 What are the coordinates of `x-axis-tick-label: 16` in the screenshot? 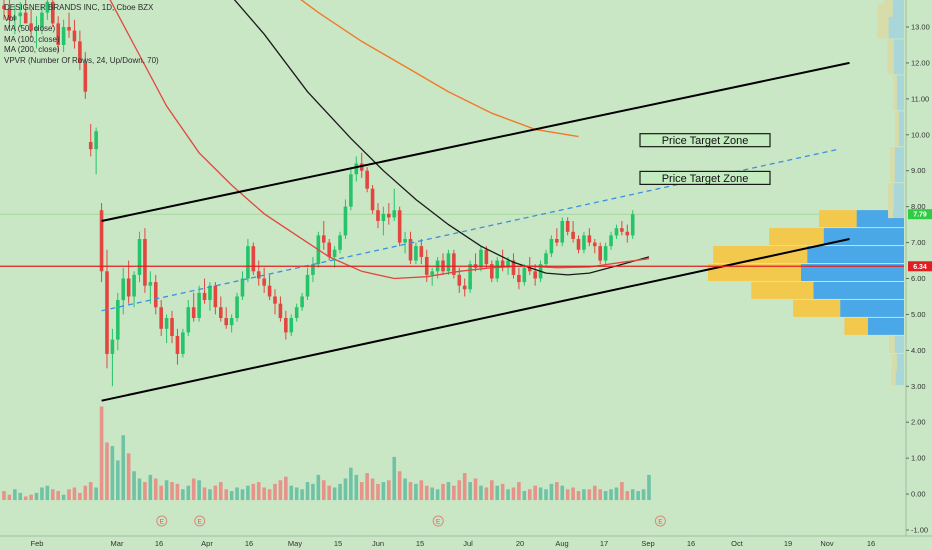 It's located at (691, 543).